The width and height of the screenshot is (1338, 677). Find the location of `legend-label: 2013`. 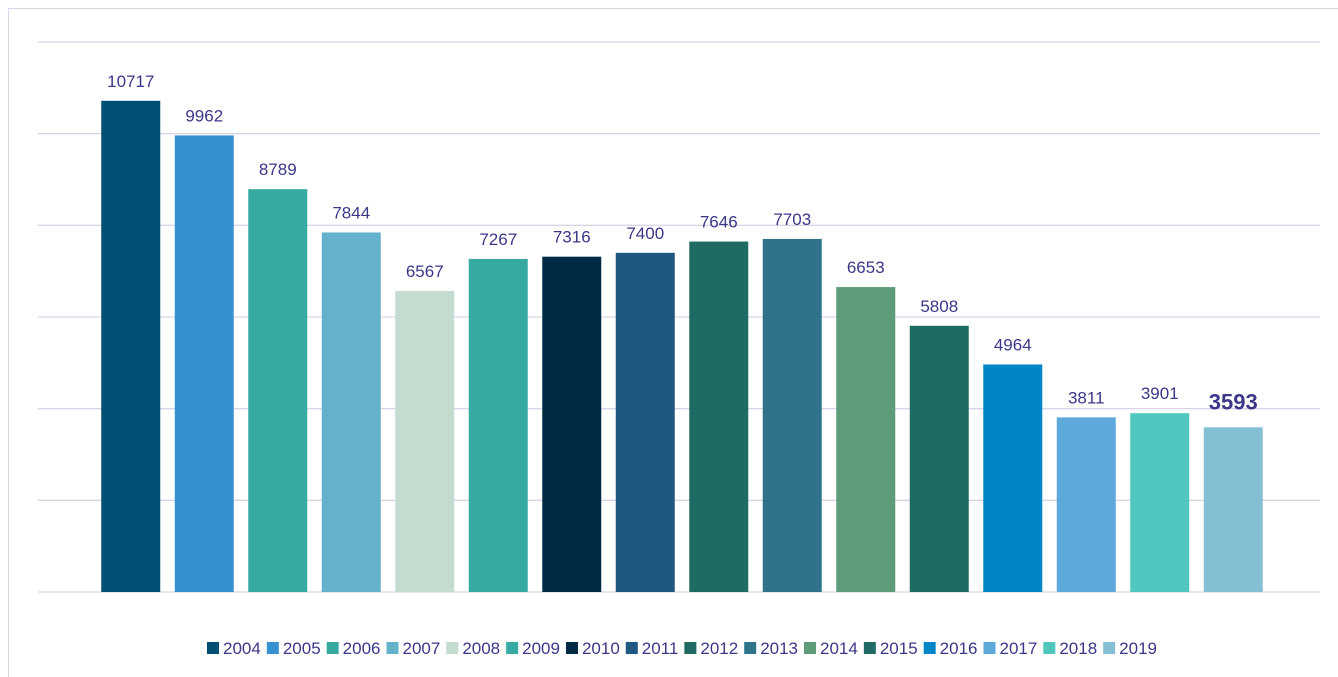

legend-label: 2013 is located at coordinates (779, 648).